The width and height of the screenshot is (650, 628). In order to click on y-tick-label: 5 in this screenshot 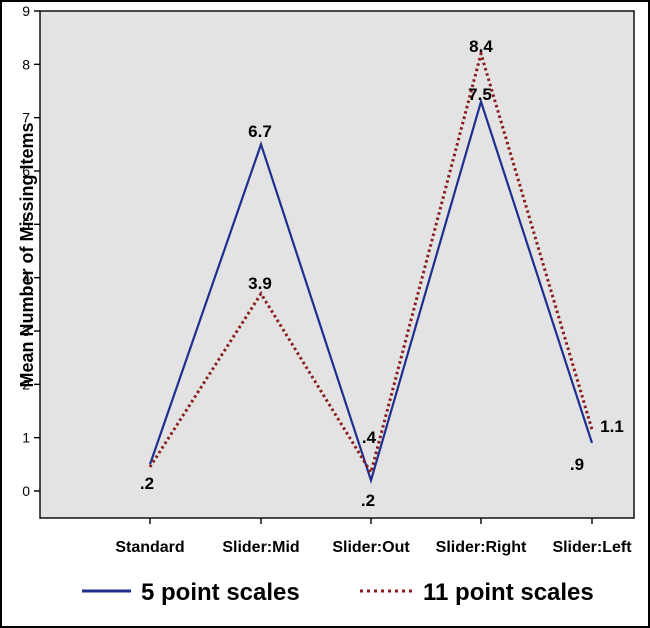, I will do `click(26, 224)`.